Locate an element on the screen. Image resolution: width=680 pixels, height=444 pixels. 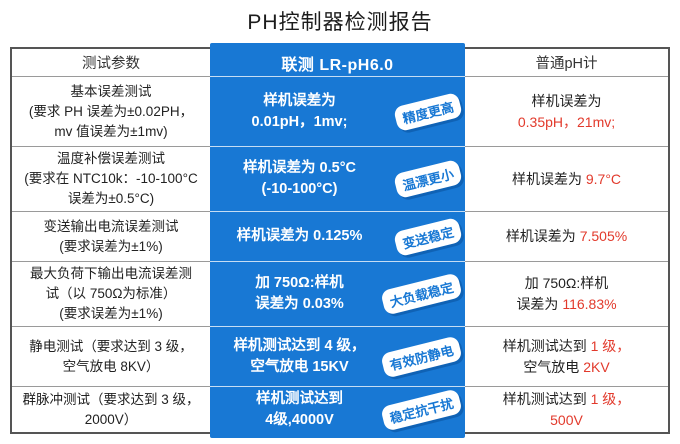
ordinary-temp-compensation: 样机误差为 9.7°C is located at coordinates (566, 179).